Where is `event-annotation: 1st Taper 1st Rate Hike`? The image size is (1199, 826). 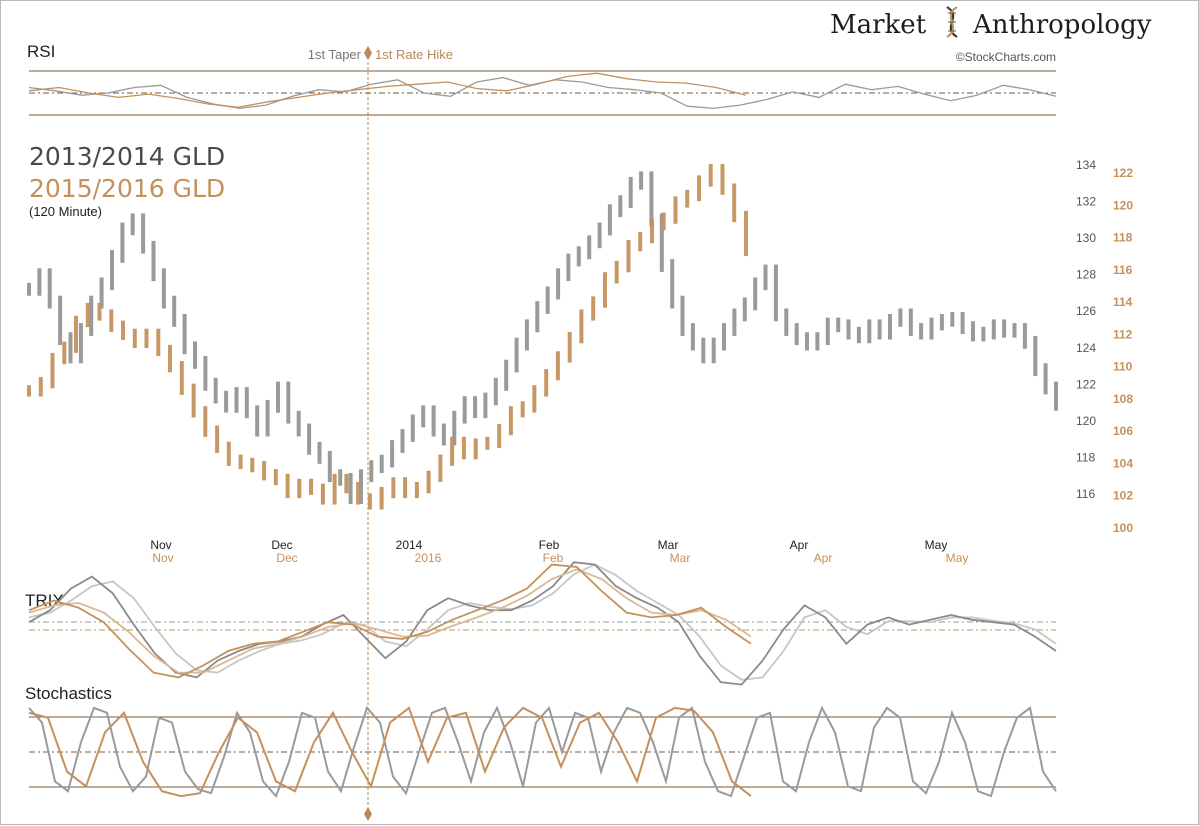 event-annotation: 1st Taper 1st Rate Hike is located at coordinates (380, 433).